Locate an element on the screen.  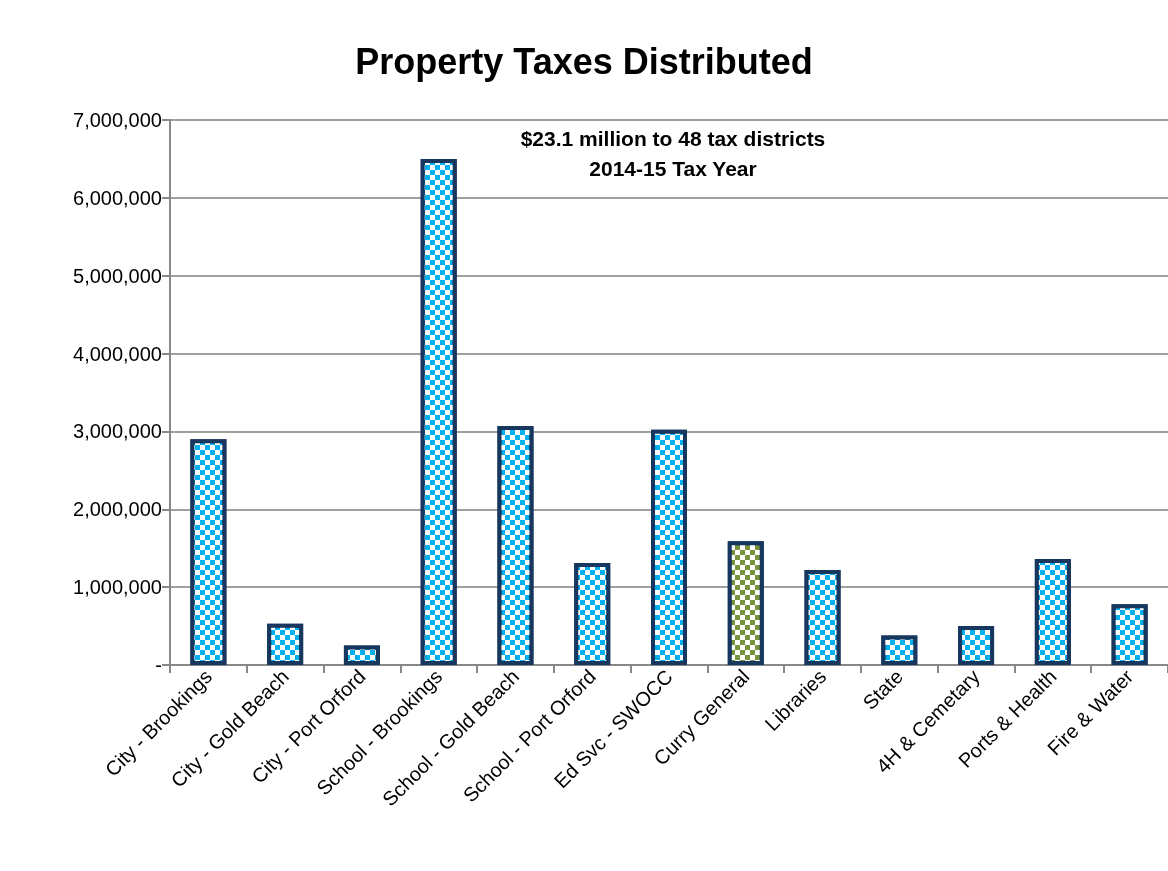
y-tick-label: 6,000,000 is located at coordinates (117, 197).